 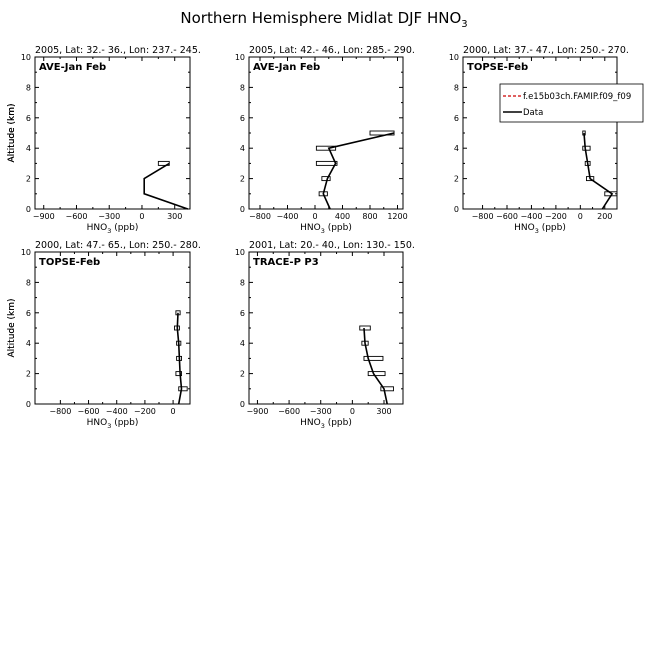 What do you see at coordinates (342, 216) in the screenshot?
I see `x-tick-label: 400` at bounding box center [342, 216].